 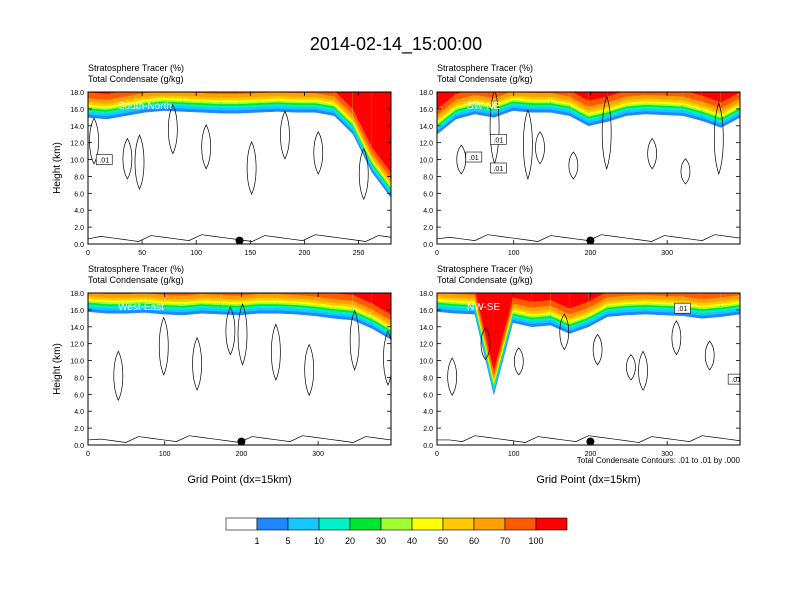 I want to click on x-tick-label: 150, so click(x=250, y=253).